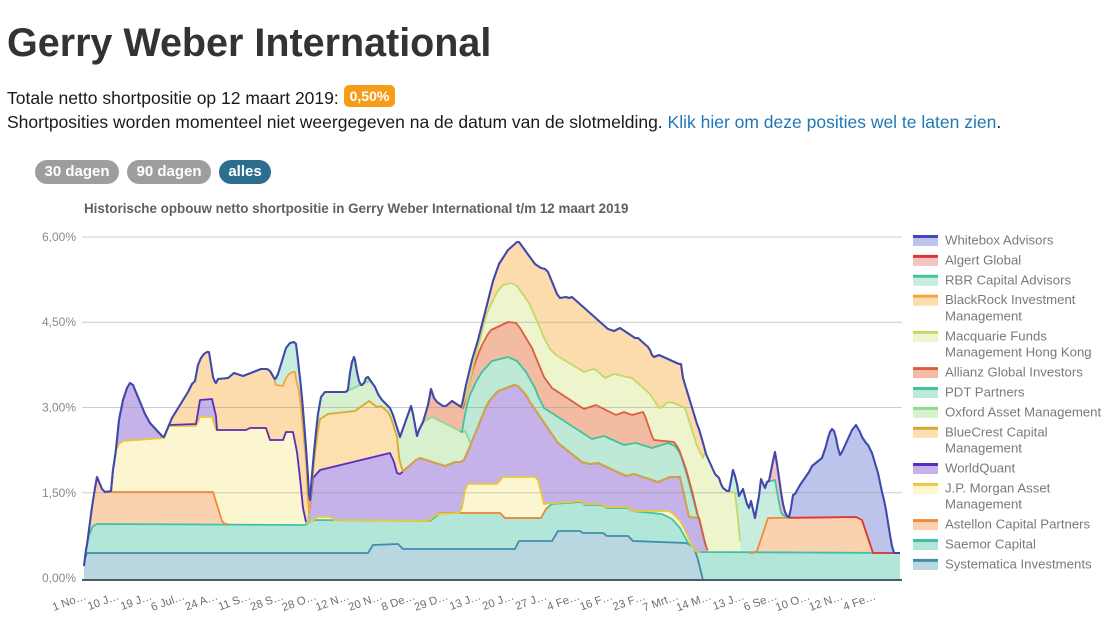 The width and height of the screenshot is (1114, 640). What do you see at coordinates (990, 544) in the screenshot?
I see `svg-text: Saemor Capital` at bounding box center [990, 544].